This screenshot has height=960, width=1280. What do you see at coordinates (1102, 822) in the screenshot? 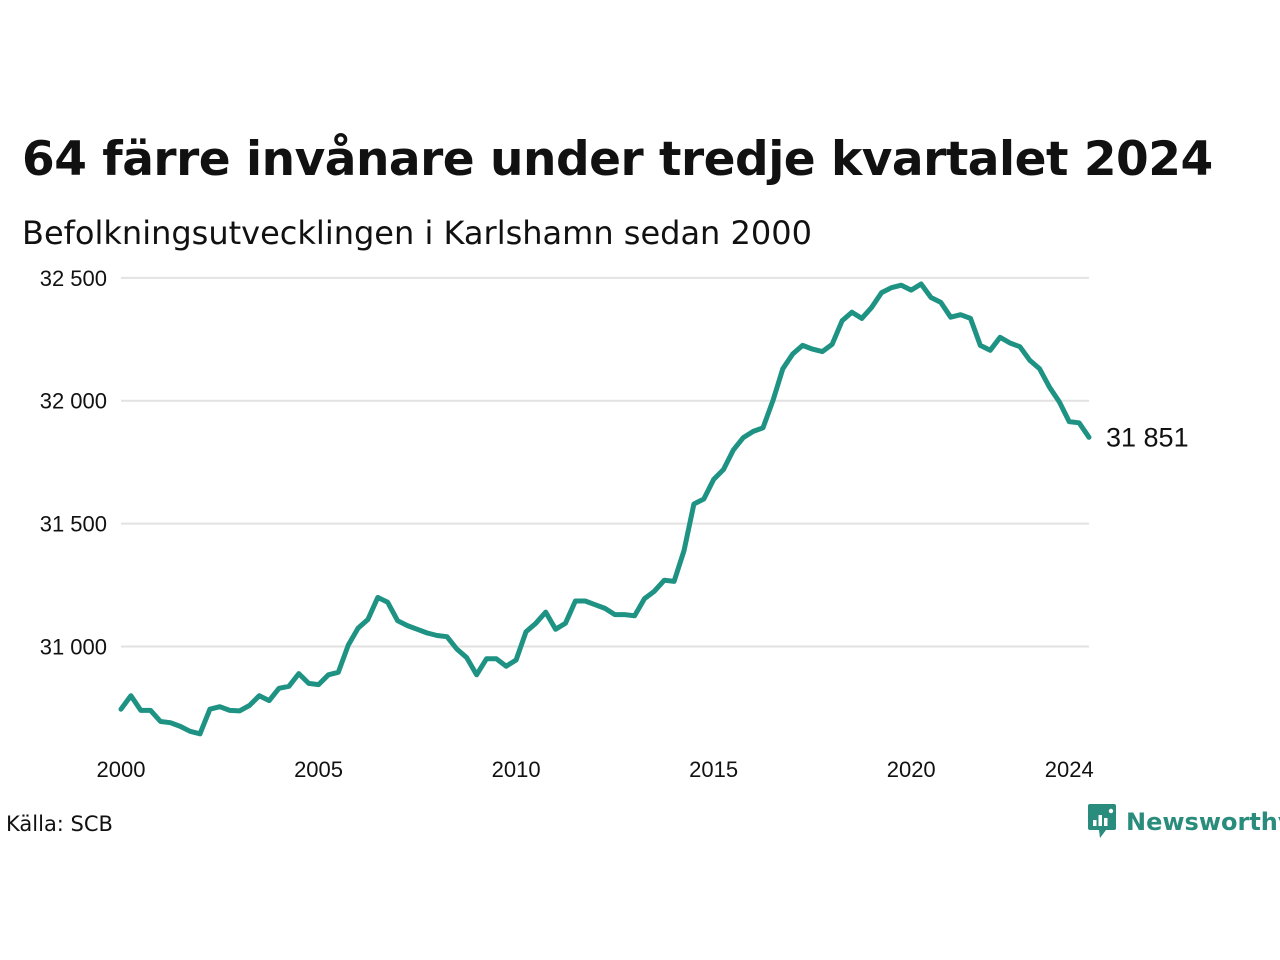
I see `newsworthy-logo-icon` at bounding box center [1102, 822].